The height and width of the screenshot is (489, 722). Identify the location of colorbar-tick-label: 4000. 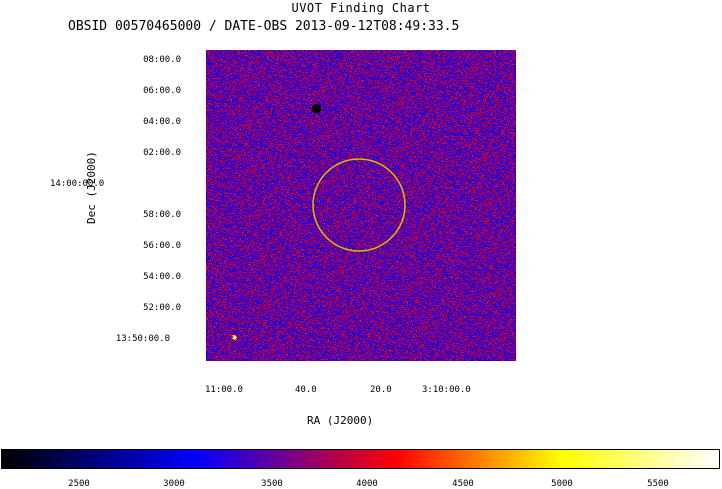
(367, 484).